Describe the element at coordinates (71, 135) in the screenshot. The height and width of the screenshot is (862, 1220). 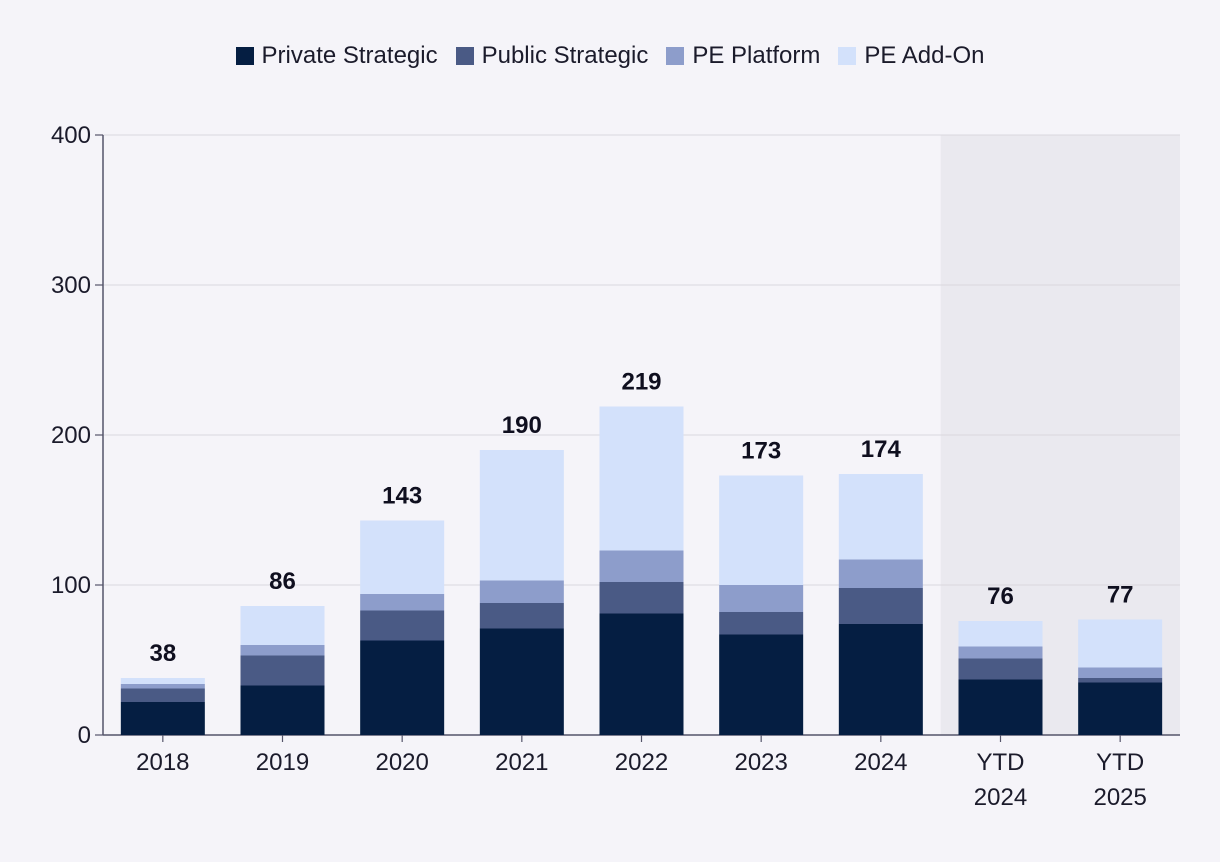
I see `y-tick-label: 400` at that location.